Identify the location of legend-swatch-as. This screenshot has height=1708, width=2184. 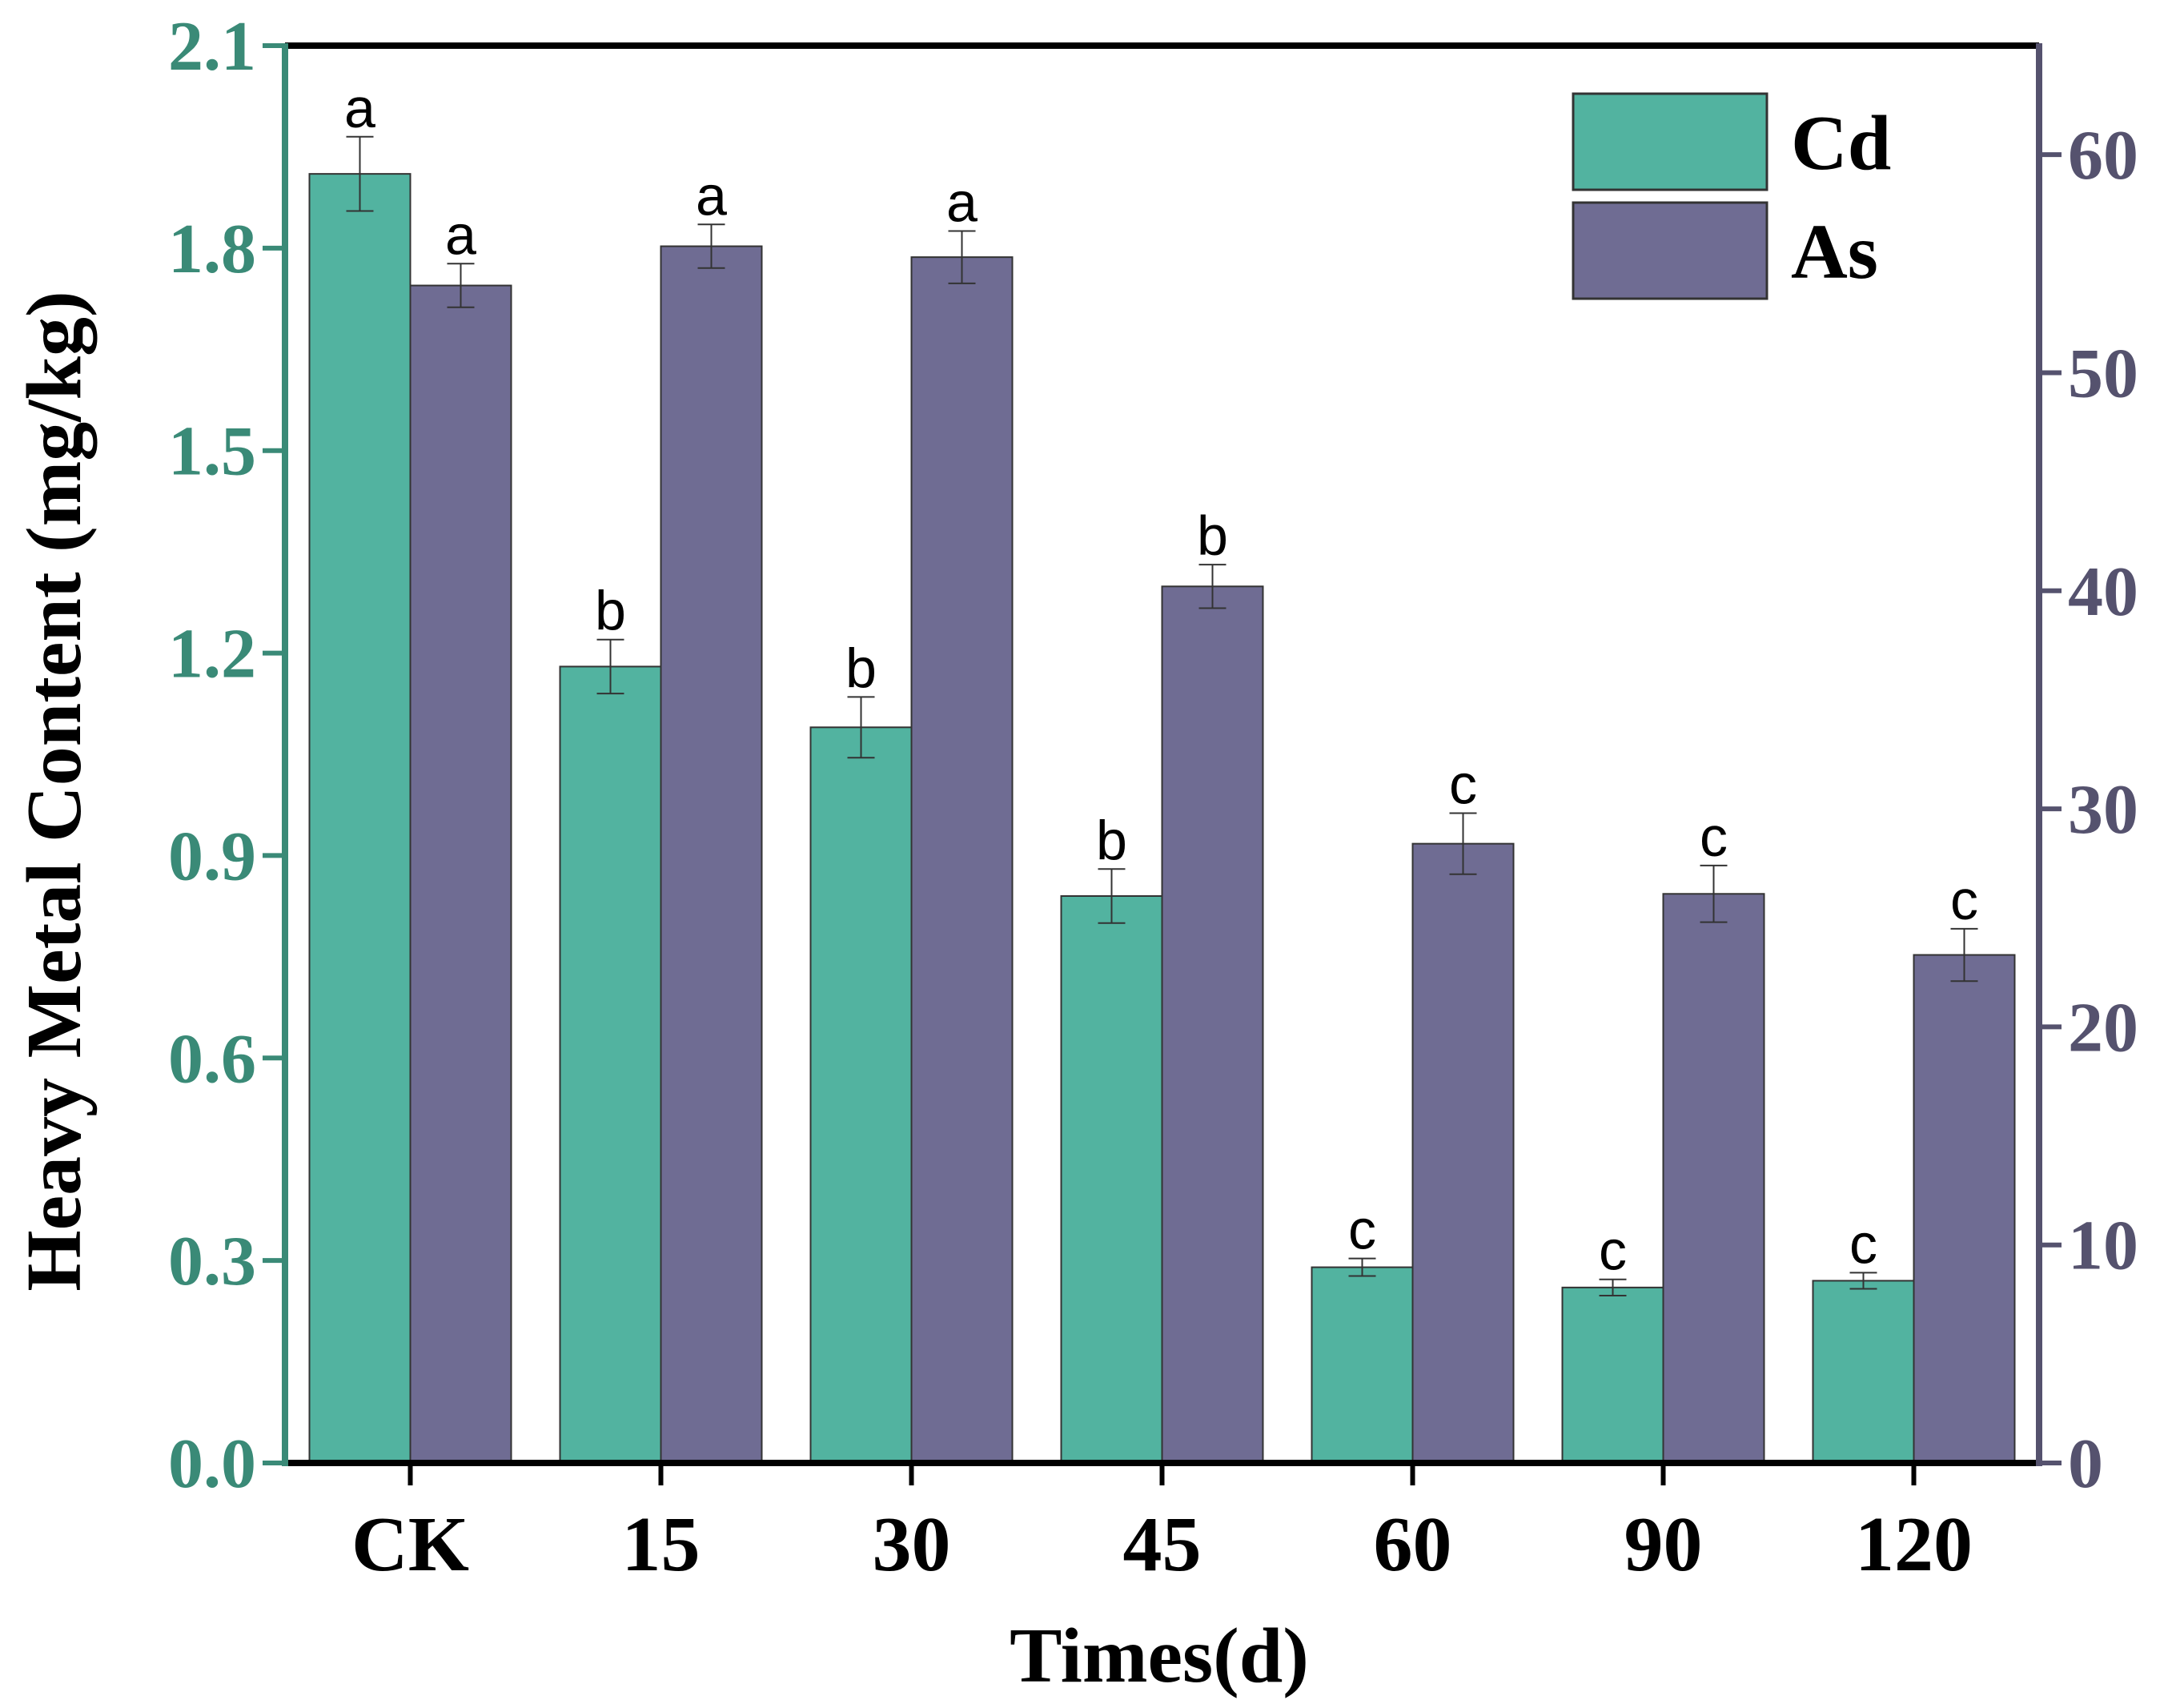
(1670, 251).